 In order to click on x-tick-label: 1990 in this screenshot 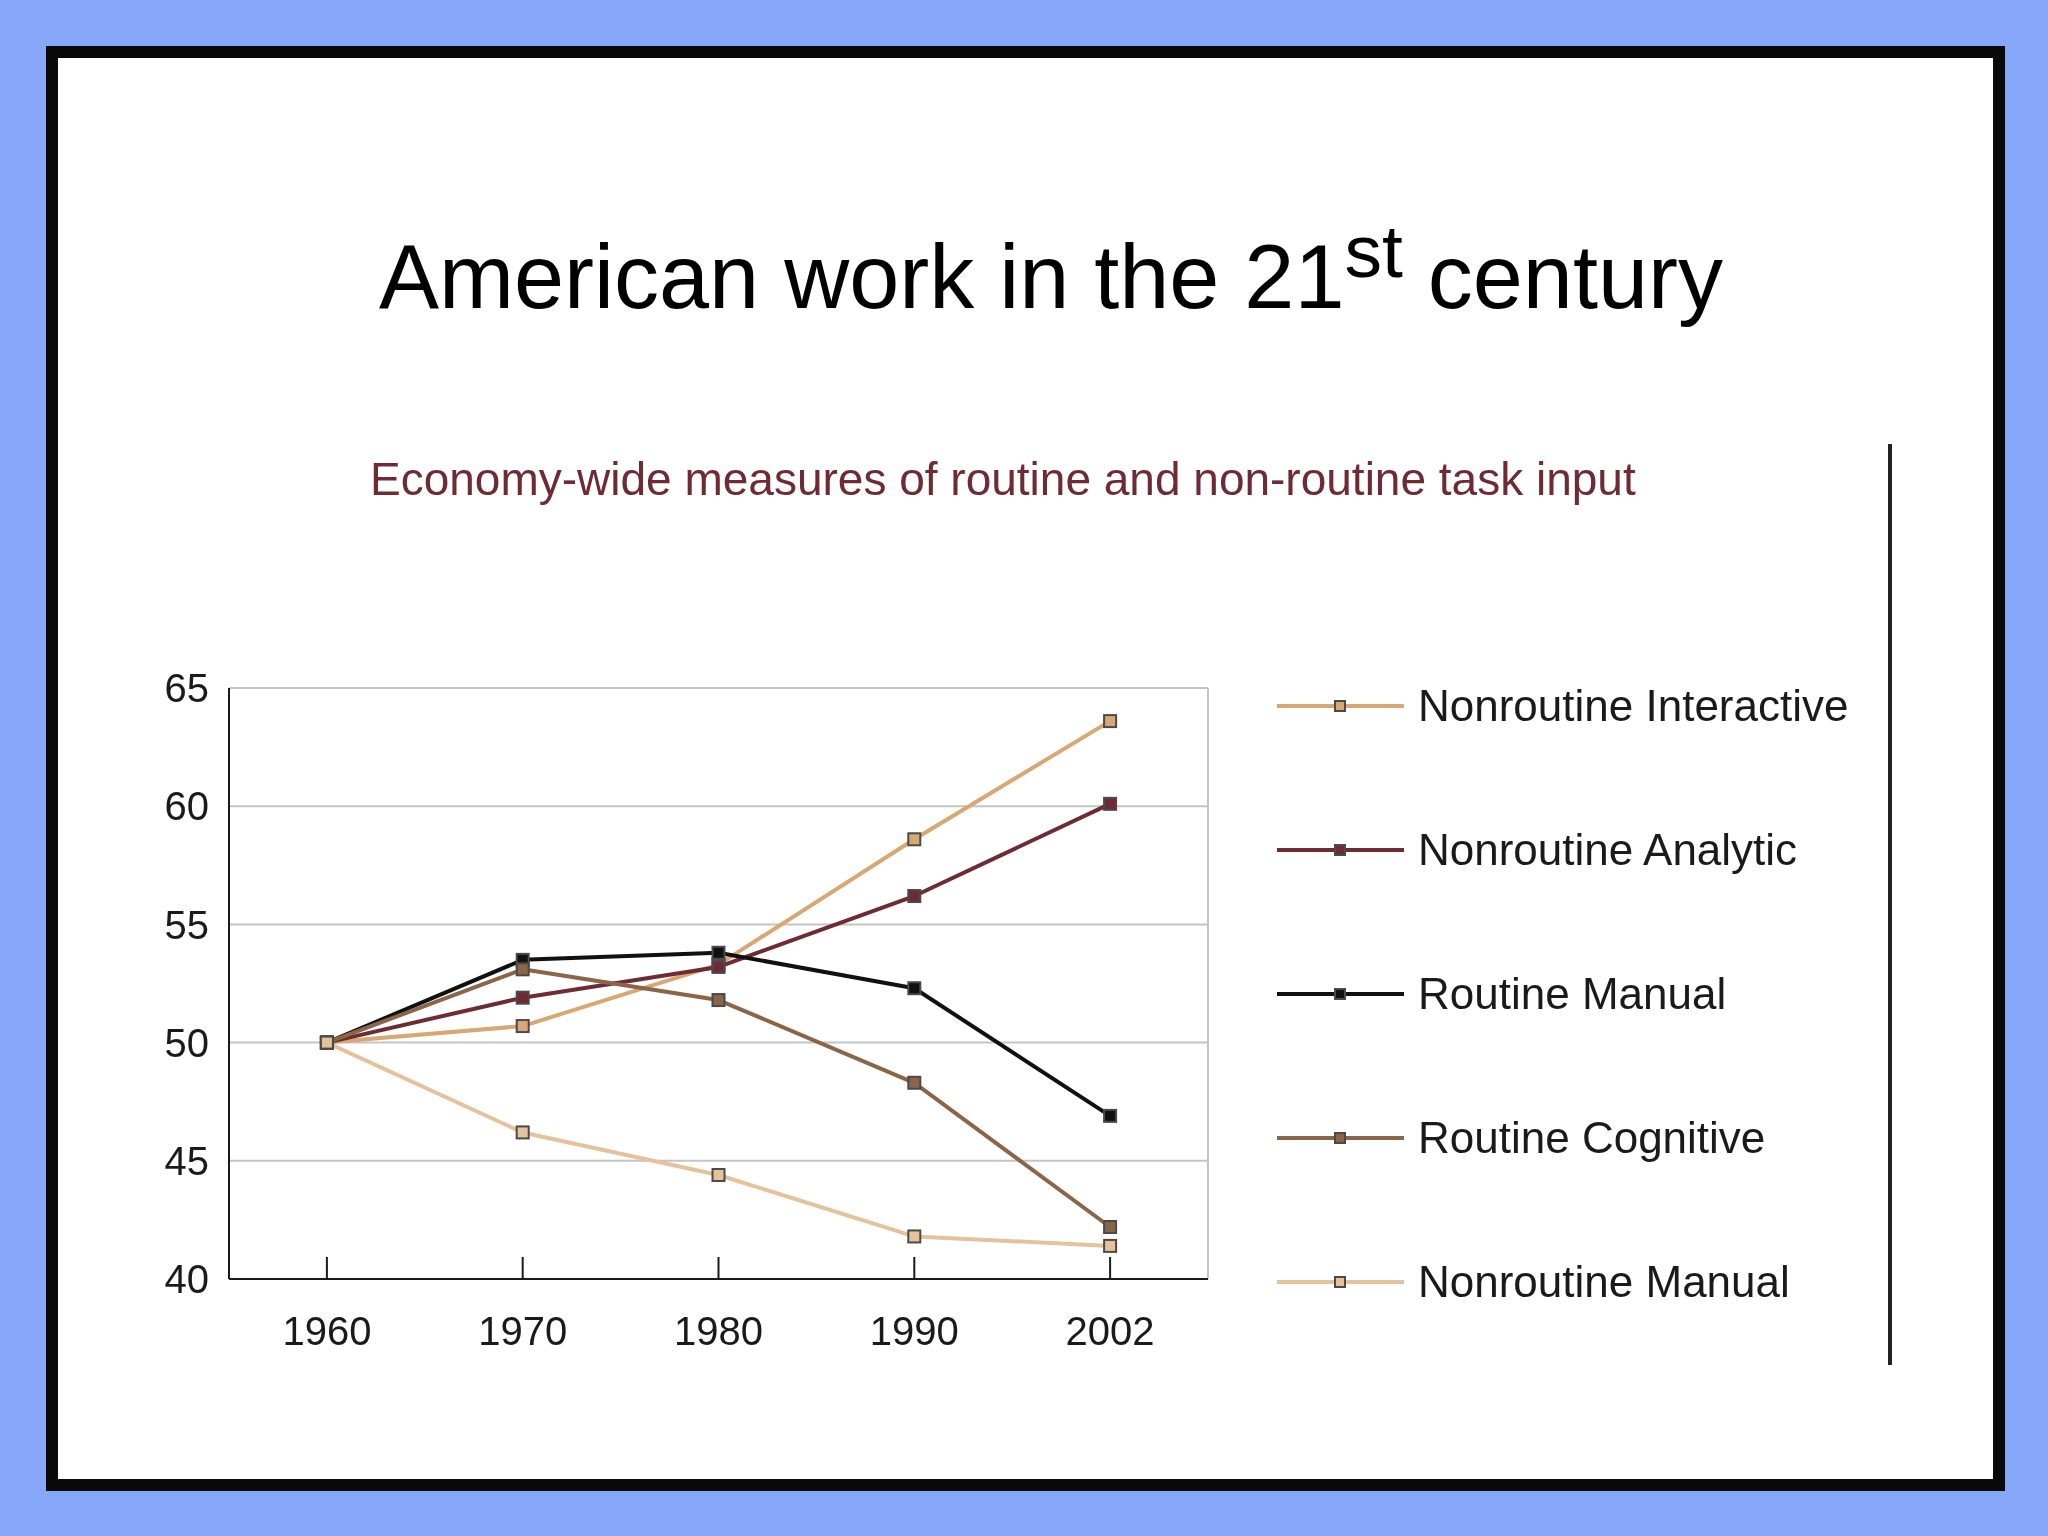, I will do `click(914, 1331)`.